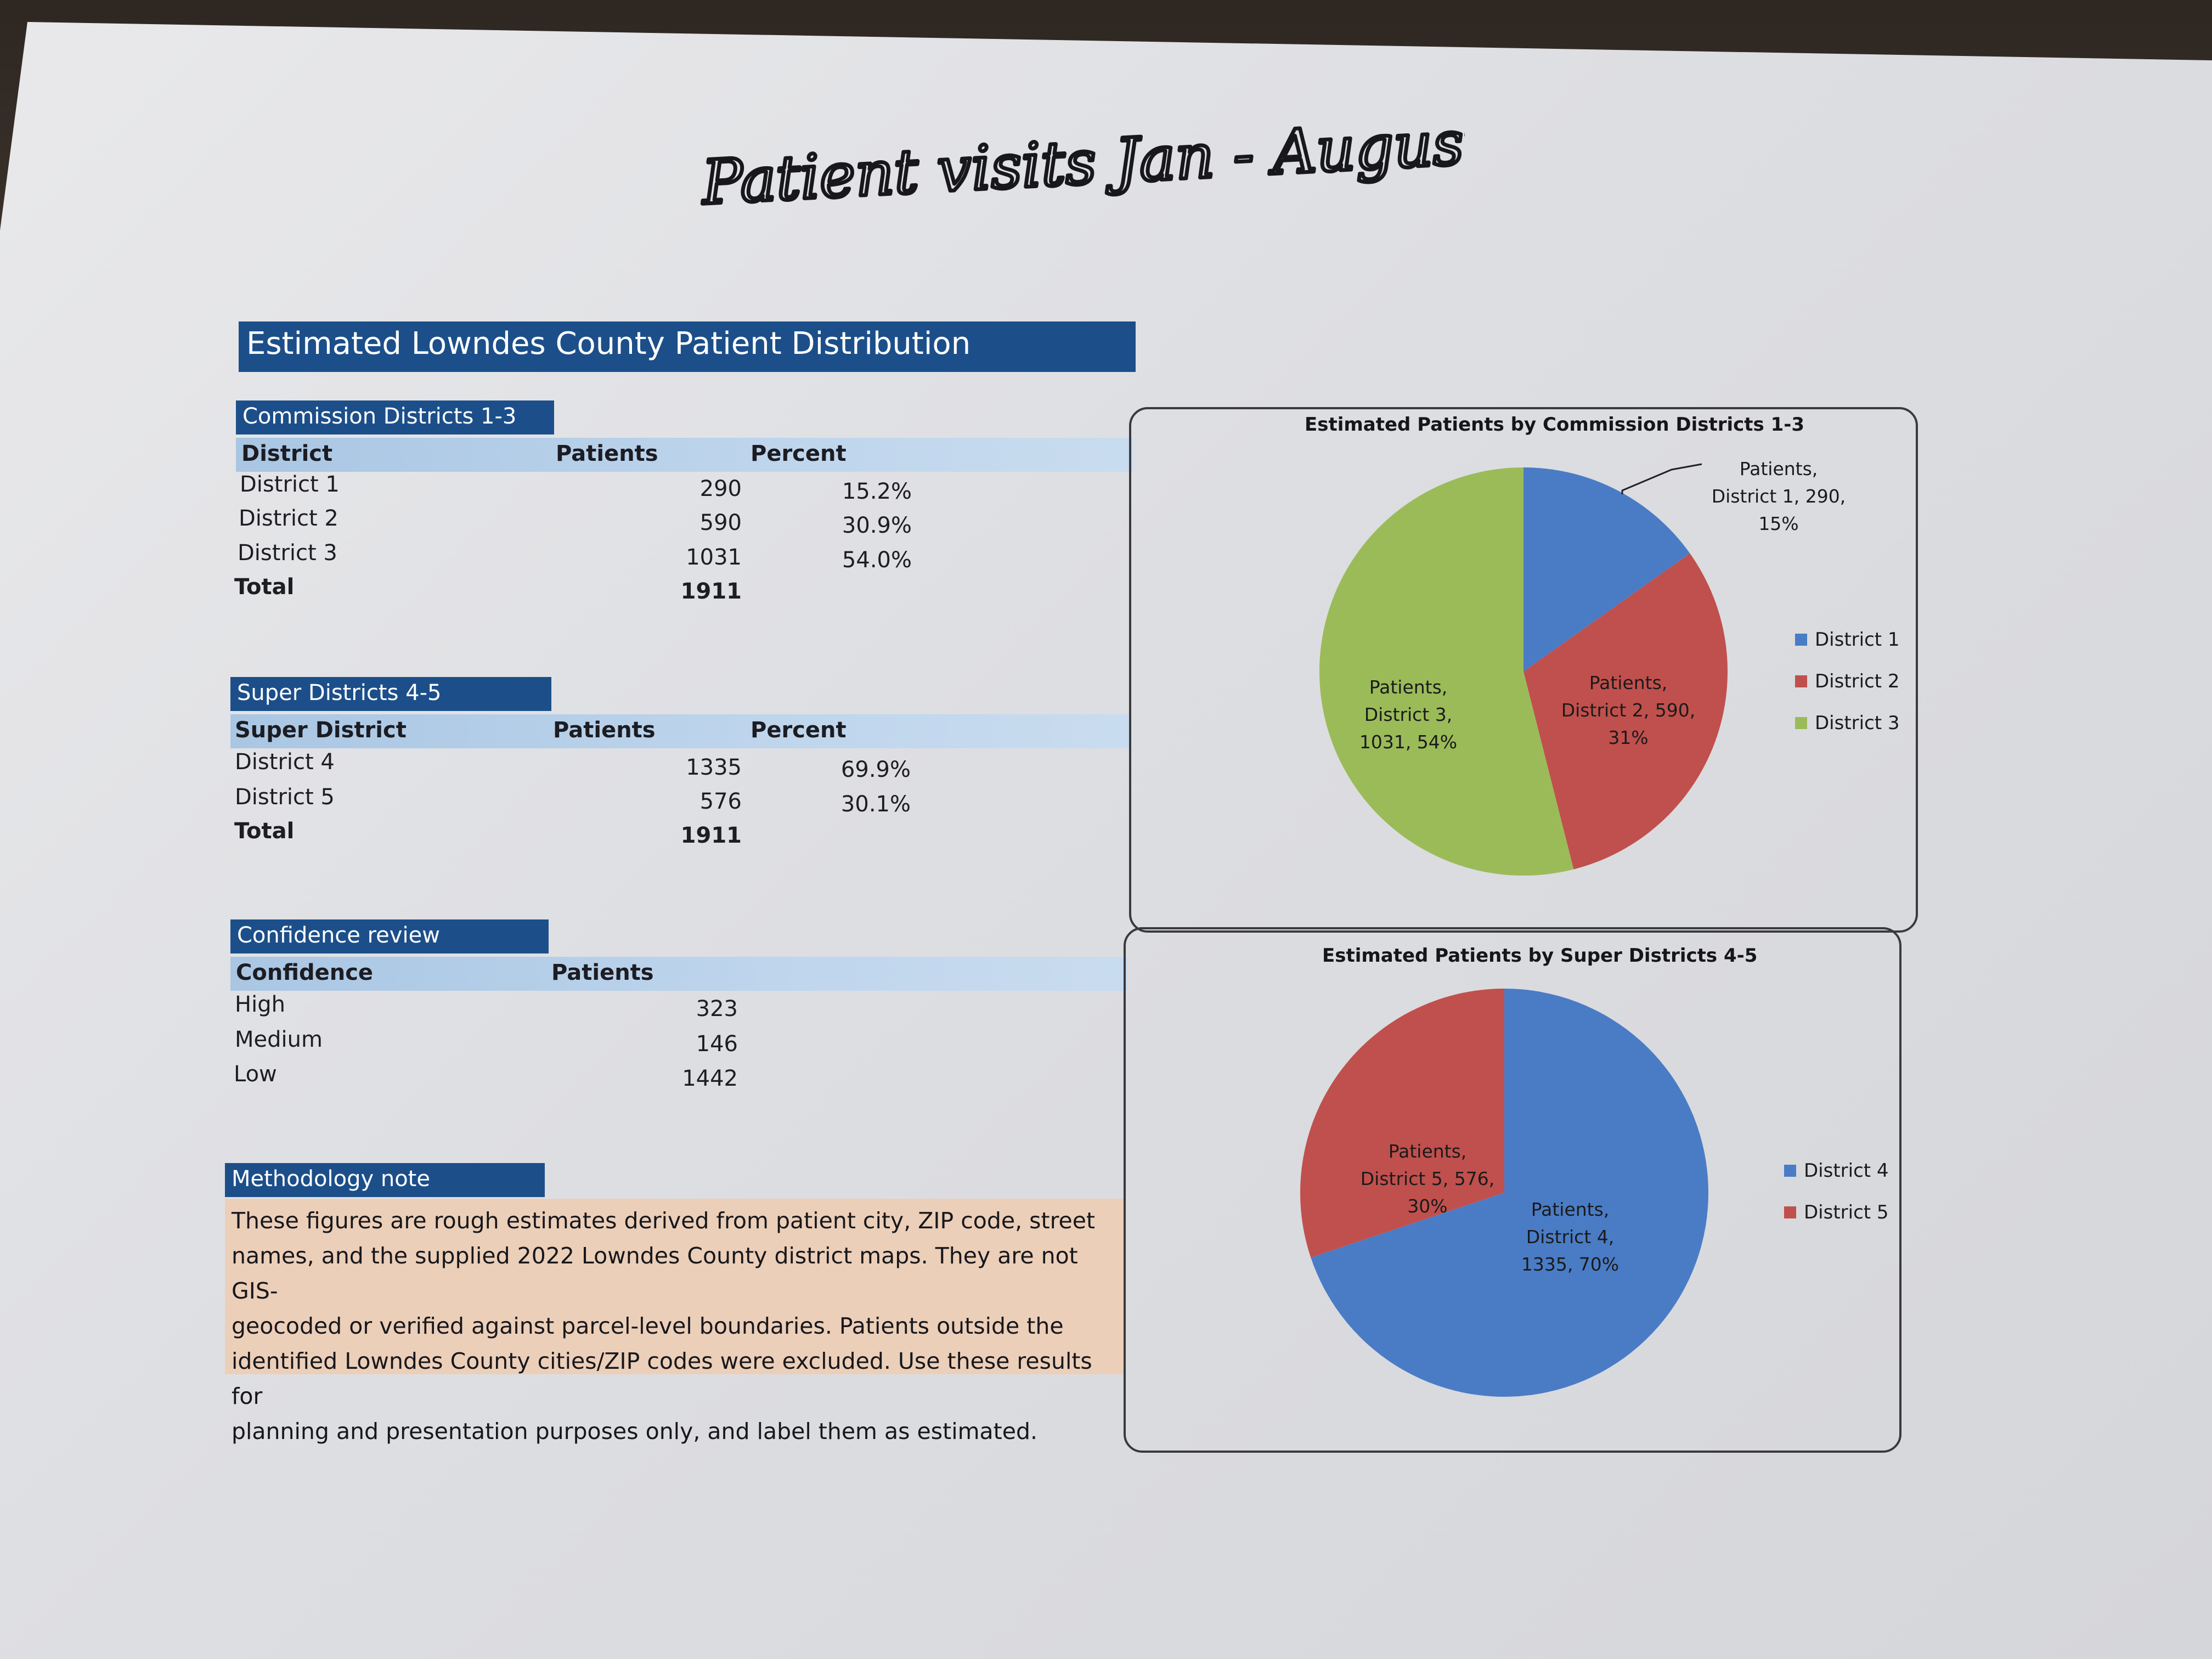  Describe the element at coordinates (714, 557) in the screenshot. I see `row-patients: 1031` at that location.